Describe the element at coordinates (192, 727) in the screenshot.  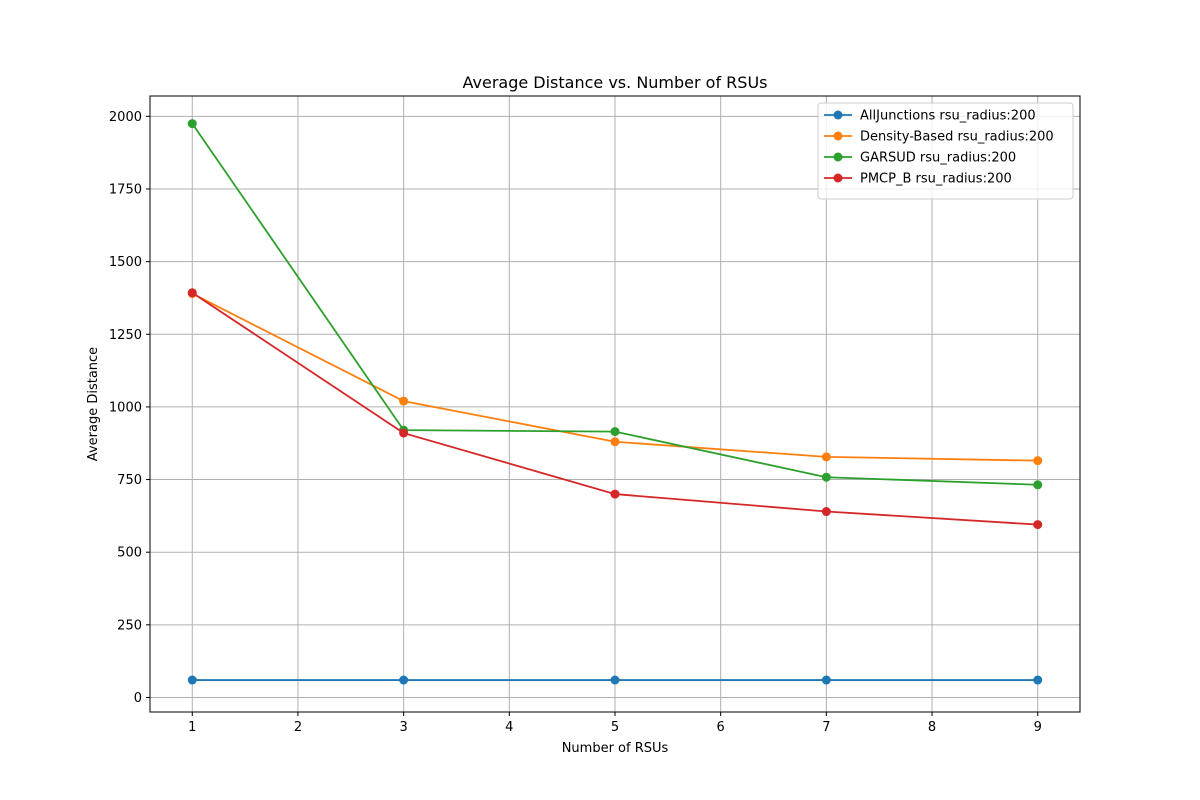
I see `x-tick-label: 1` at that location.